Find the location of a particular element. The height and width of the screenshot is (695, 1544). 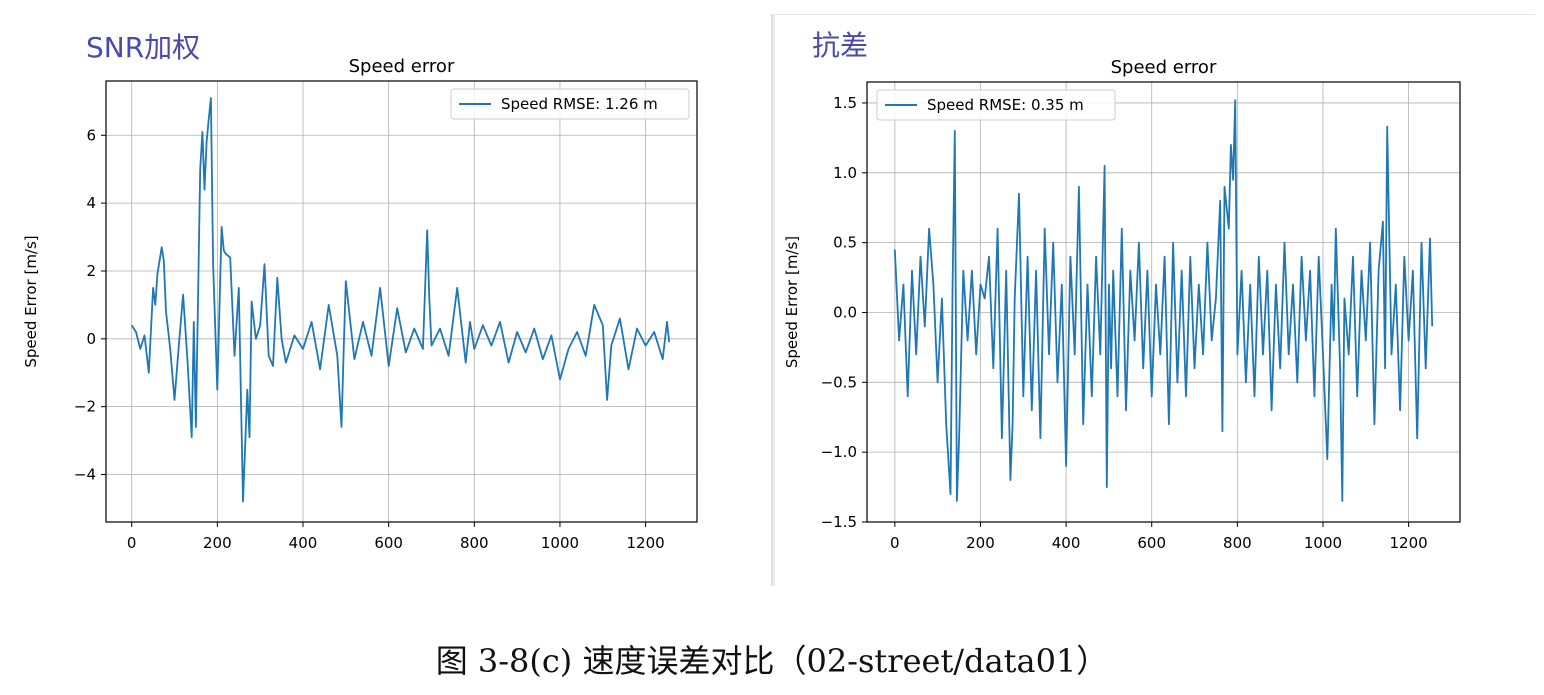

y-tick-label: −1.0 is located at coordinates (839, 452).